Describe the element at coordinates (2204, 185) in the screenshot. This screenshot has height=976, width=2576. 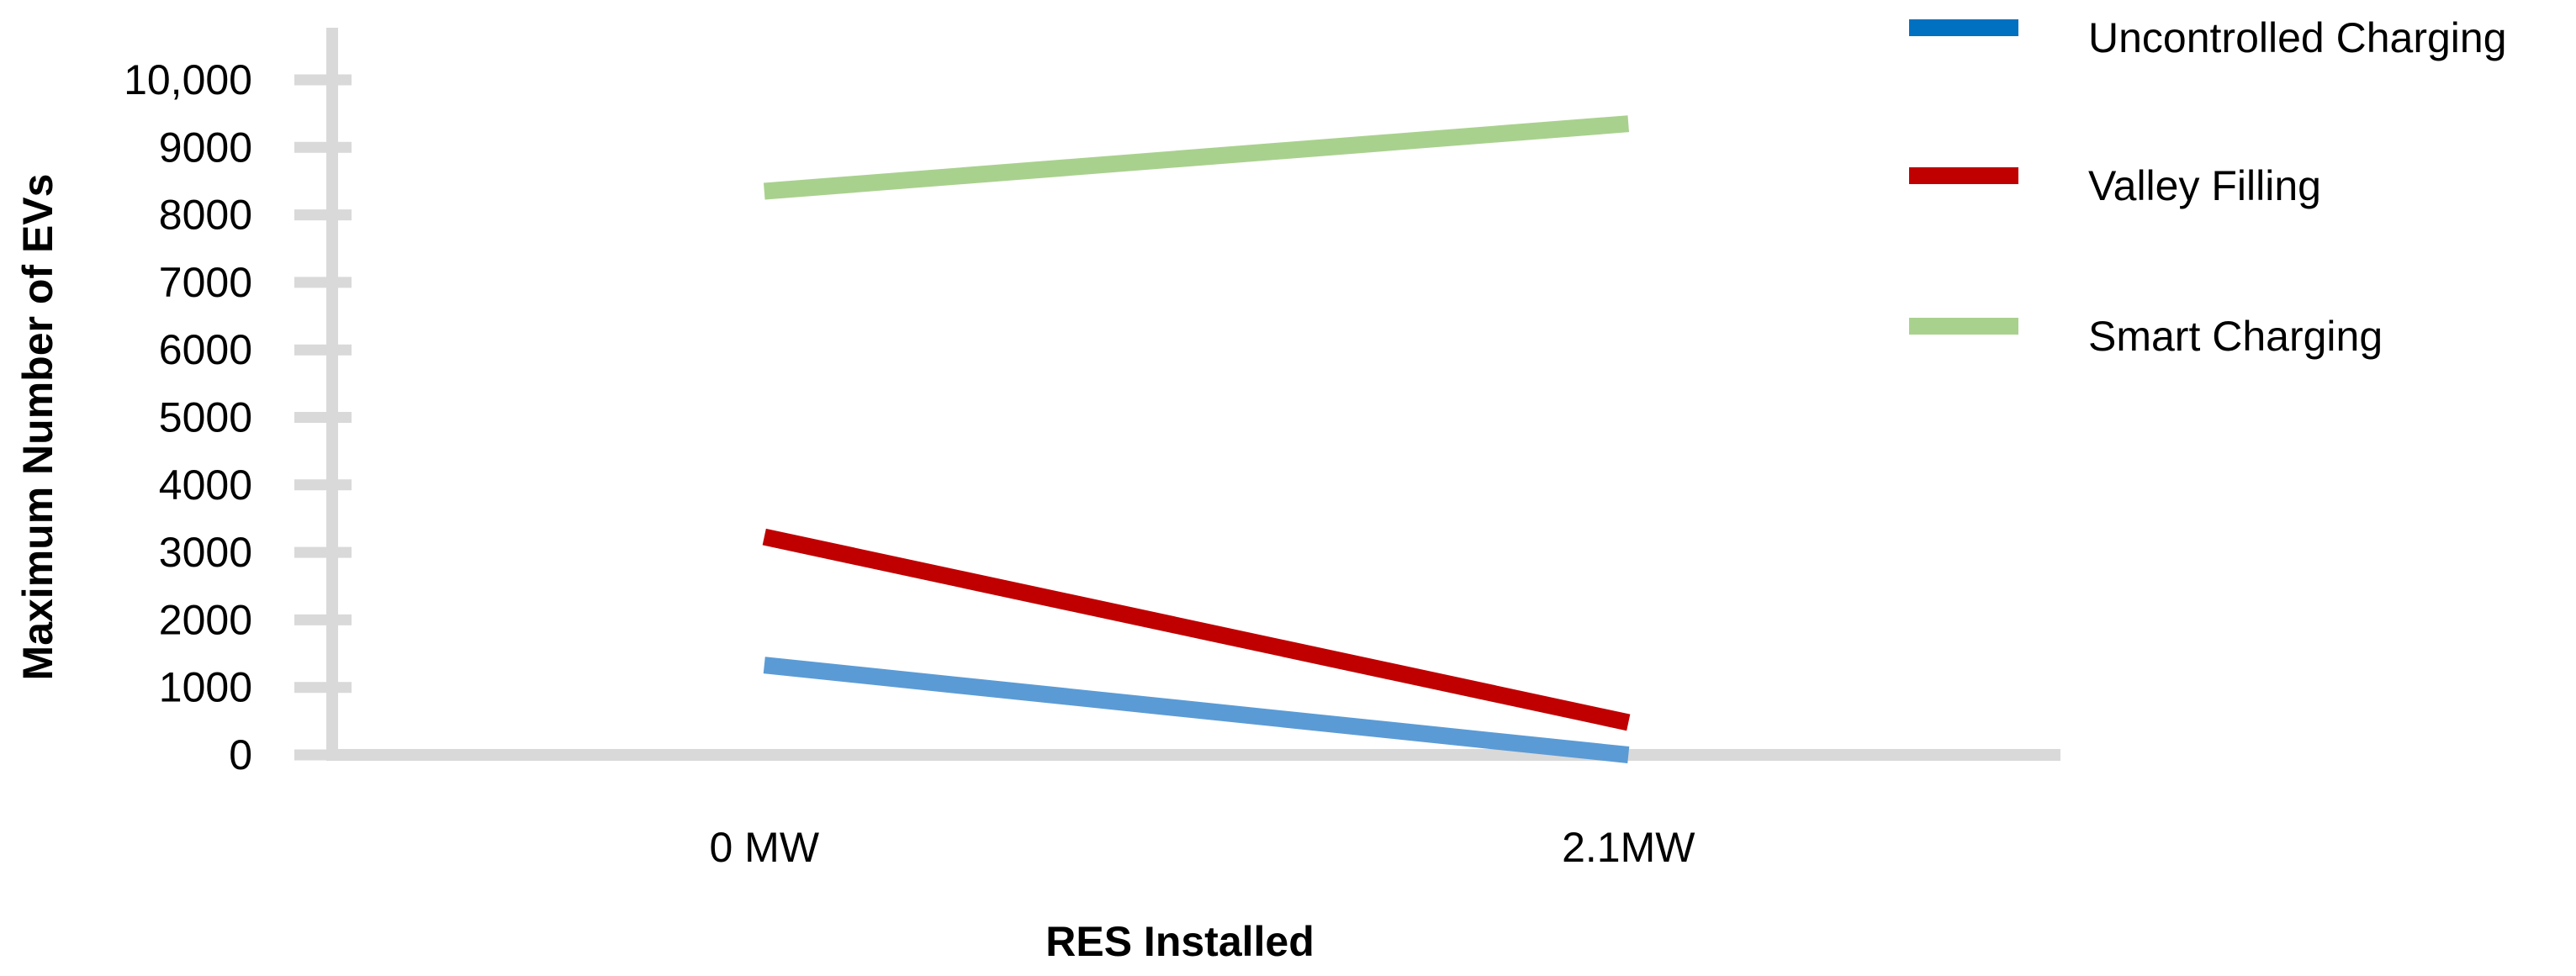
I see `legend-label: Valley Filling` at that location.